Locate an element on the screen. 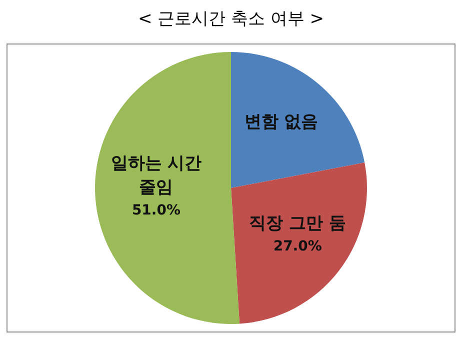 The image size is (463, 346). slice-label: 일하는 시간 줄임 is located at coordinates (156, 175).